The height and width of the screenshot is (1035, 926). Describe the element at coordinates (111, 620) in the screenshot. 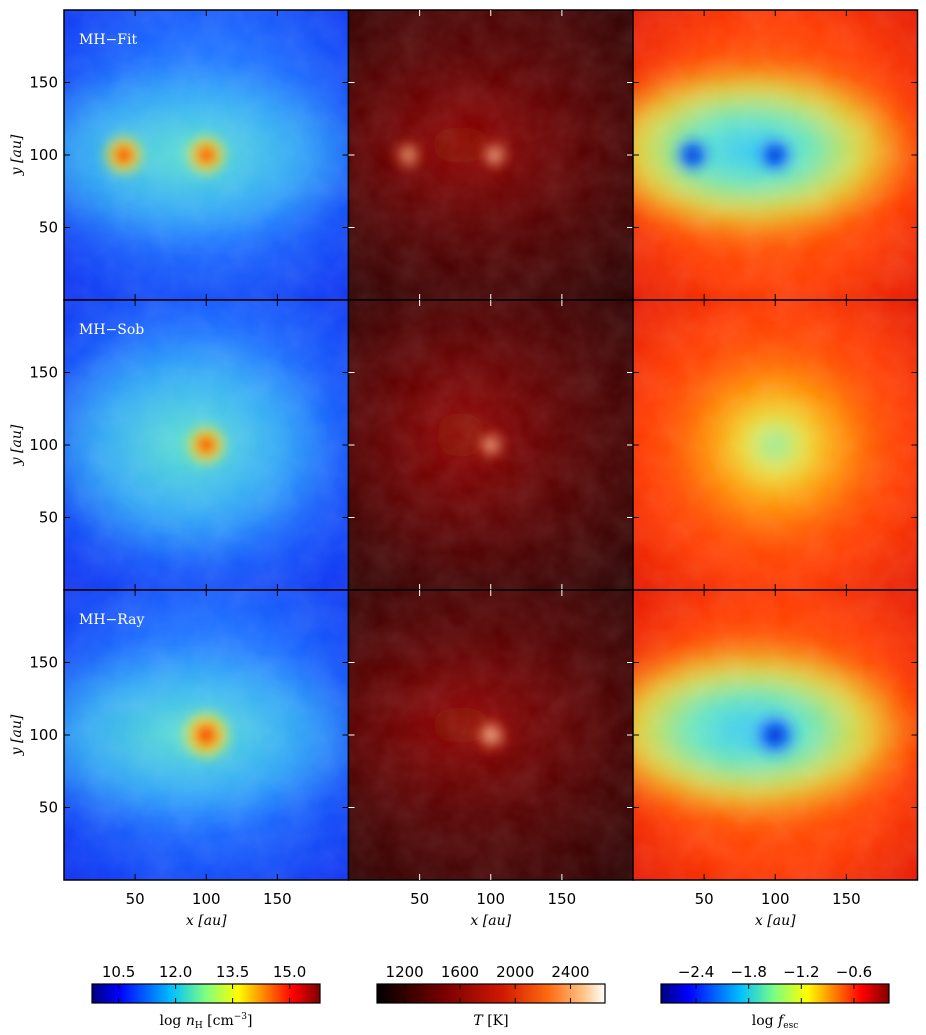

I see `row-label: MH−Ray` at that location.